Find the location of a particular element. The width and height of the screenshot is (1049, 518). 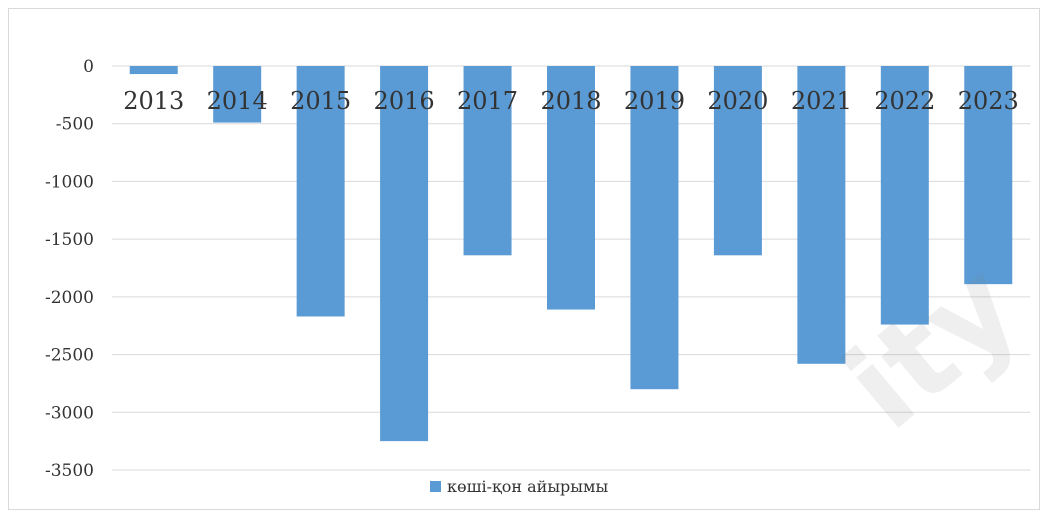

x-tick-label: 2015 is located at coordinates (320, 101).